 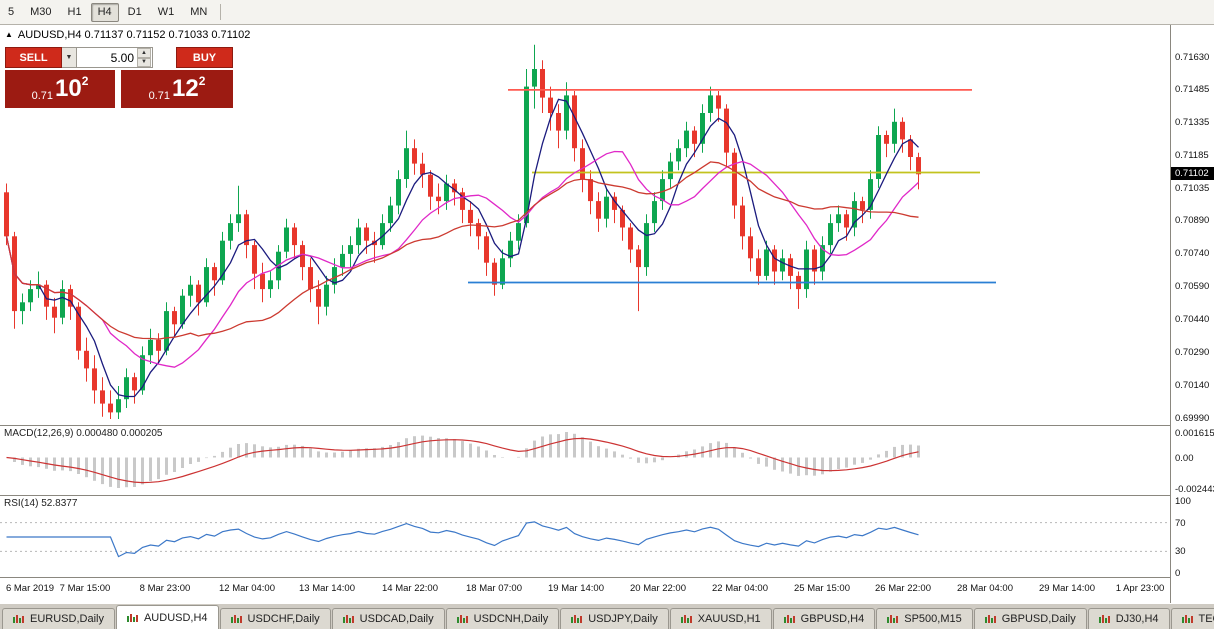 What do you see at coordinates (933, 619) in the screenshot?
I see `tab-label: SP500,M15` at bounding box center [933, 619].